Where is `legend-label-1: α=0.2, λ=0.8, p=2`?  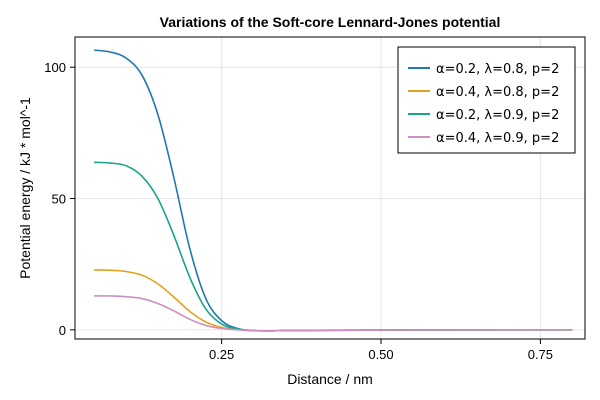
legend-label-1: α=0.2, λ=0.8, p=2 is located at coordinates (497, 69).